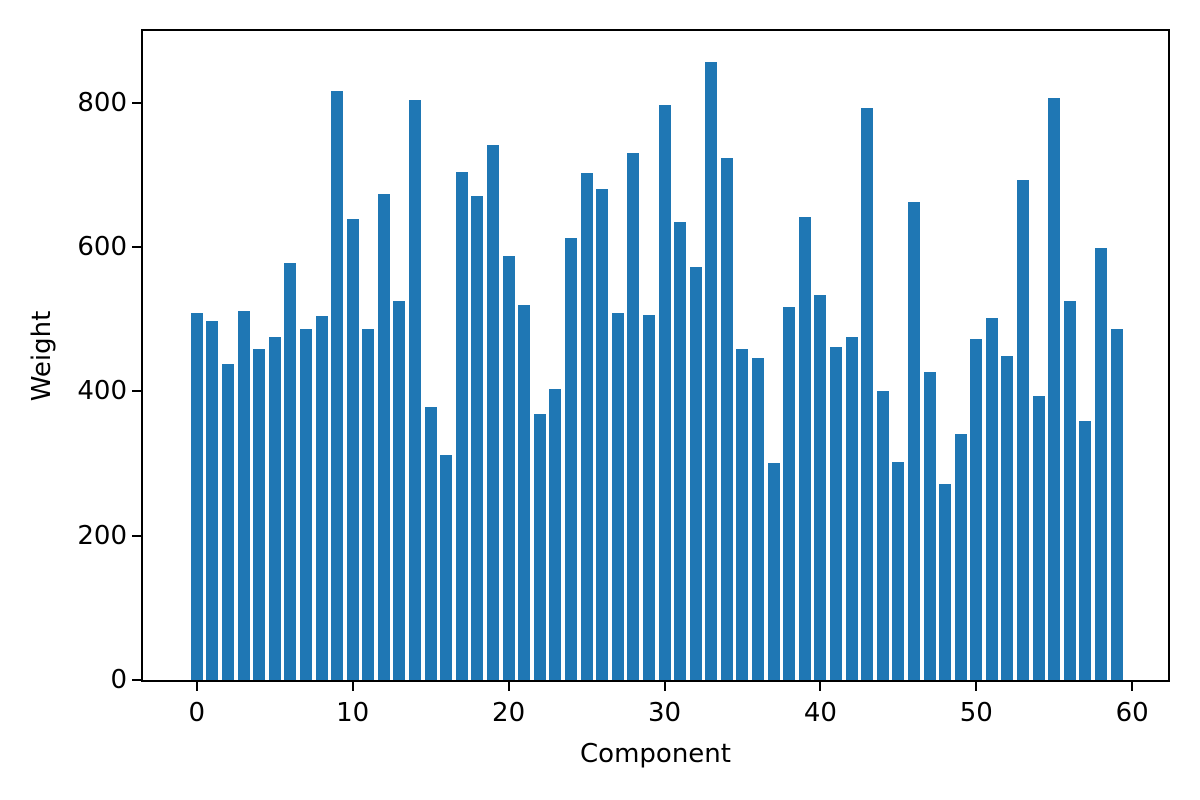 The width and height of the screenshot is (1200, 800). I want to click on y-tick-label: 800, so click(102, 102).